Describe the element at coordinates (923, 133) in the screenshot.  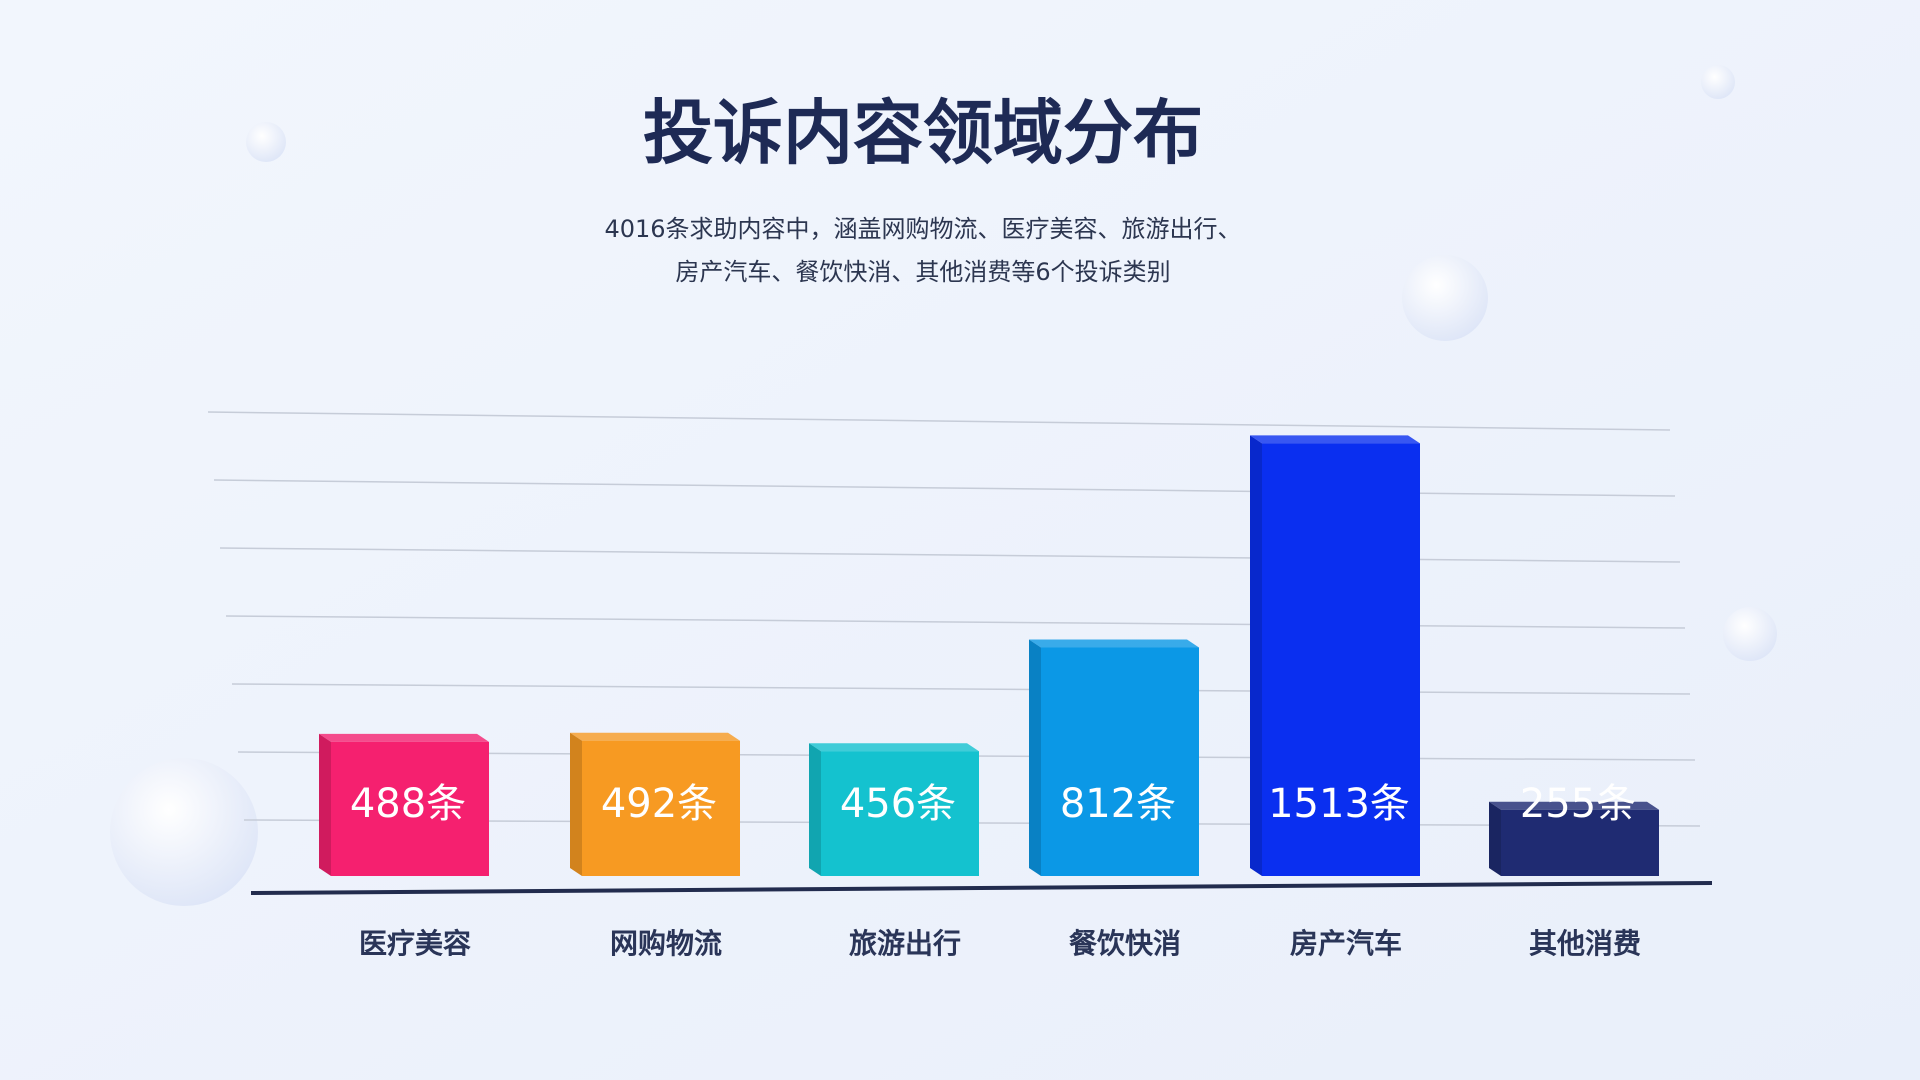
I see `chart-title: 投诉内容领域分布` at that location.